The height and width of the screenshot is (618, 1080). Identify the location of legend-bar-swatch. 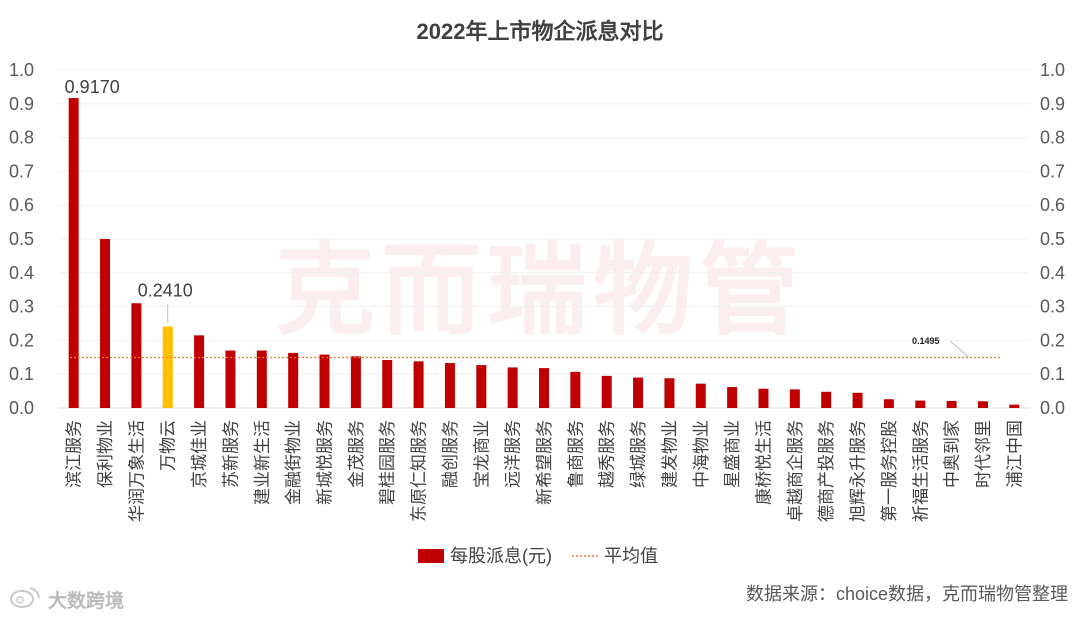
(431, 556).